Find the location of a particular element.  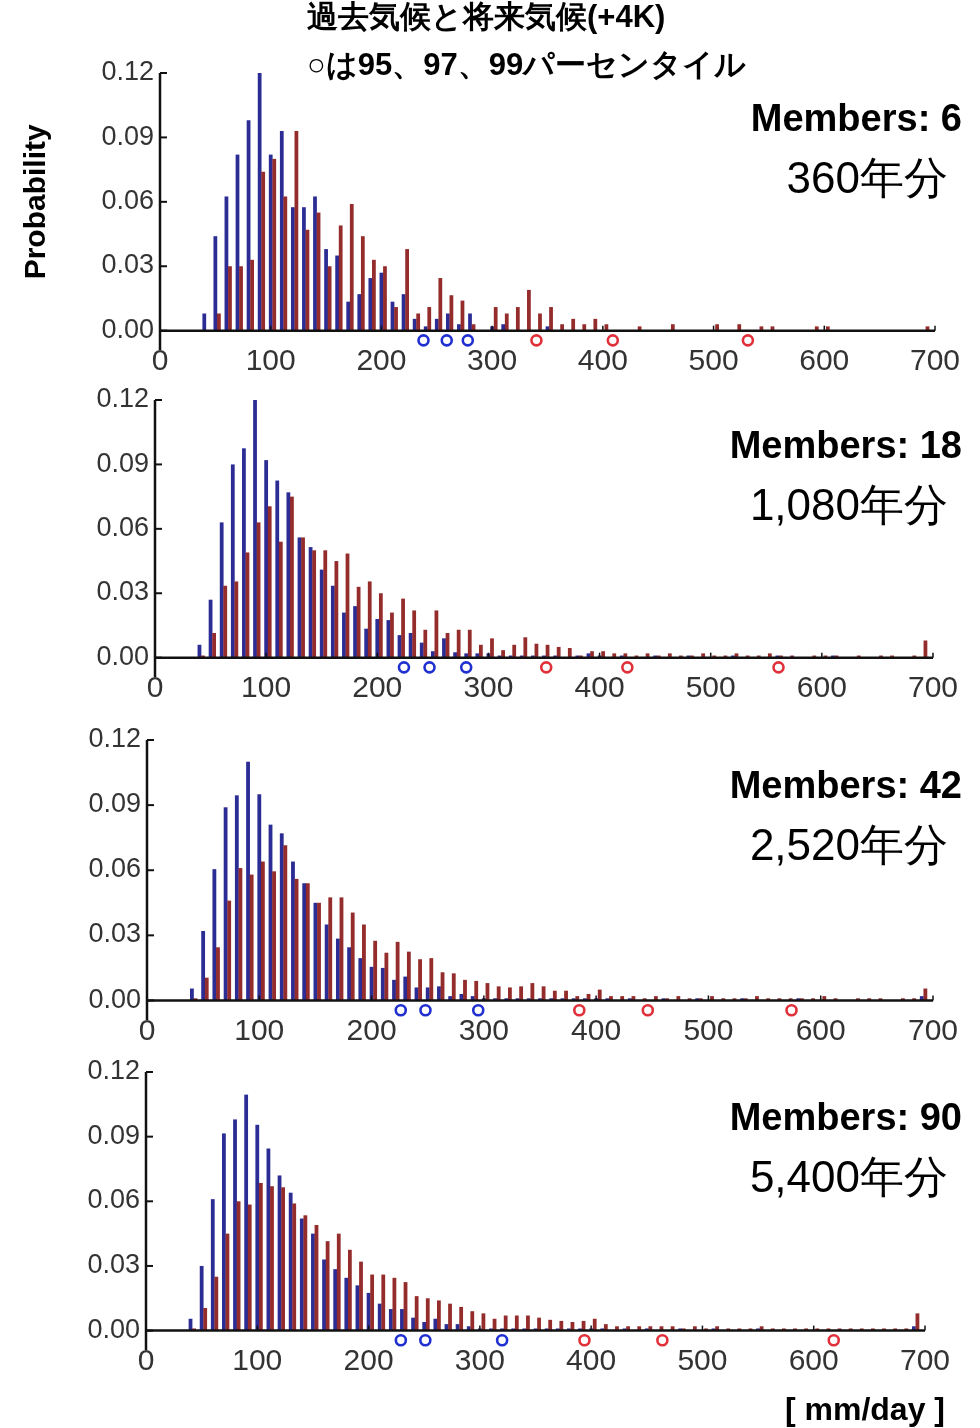

annotation: 5,400年分 is located at coordinates (848, 1176).